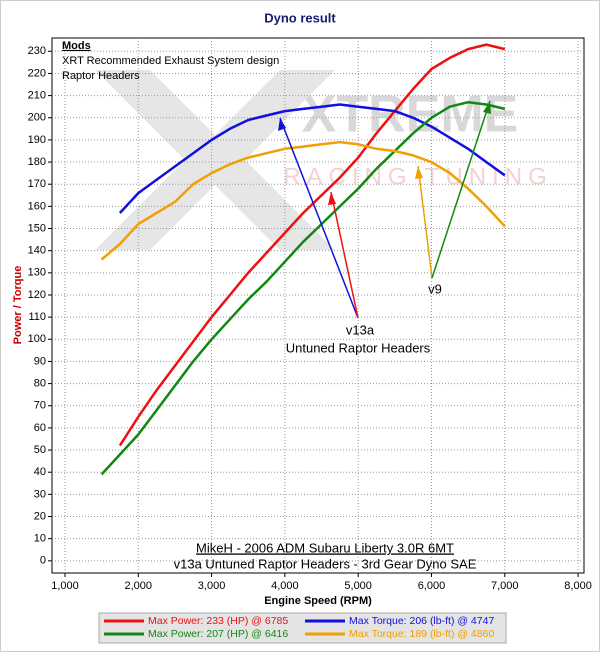 Image resolution: width=600 pixels, height=652 pixels. I want to click on y-tick-label: 10, so click(40, 539).